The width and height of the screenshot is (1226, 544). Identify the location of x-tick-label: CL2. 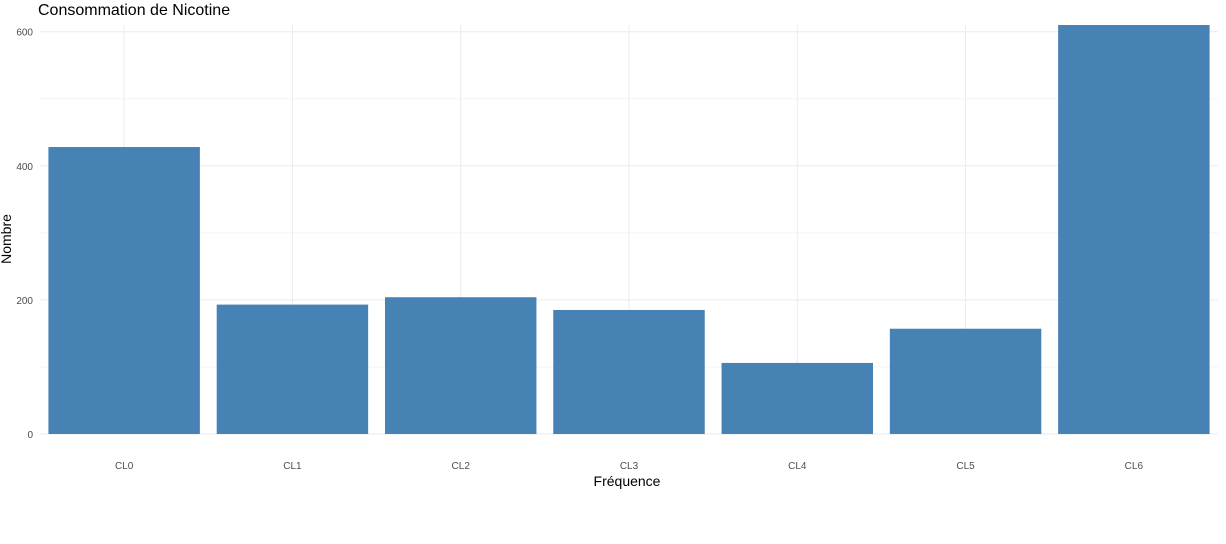
(461, 466).